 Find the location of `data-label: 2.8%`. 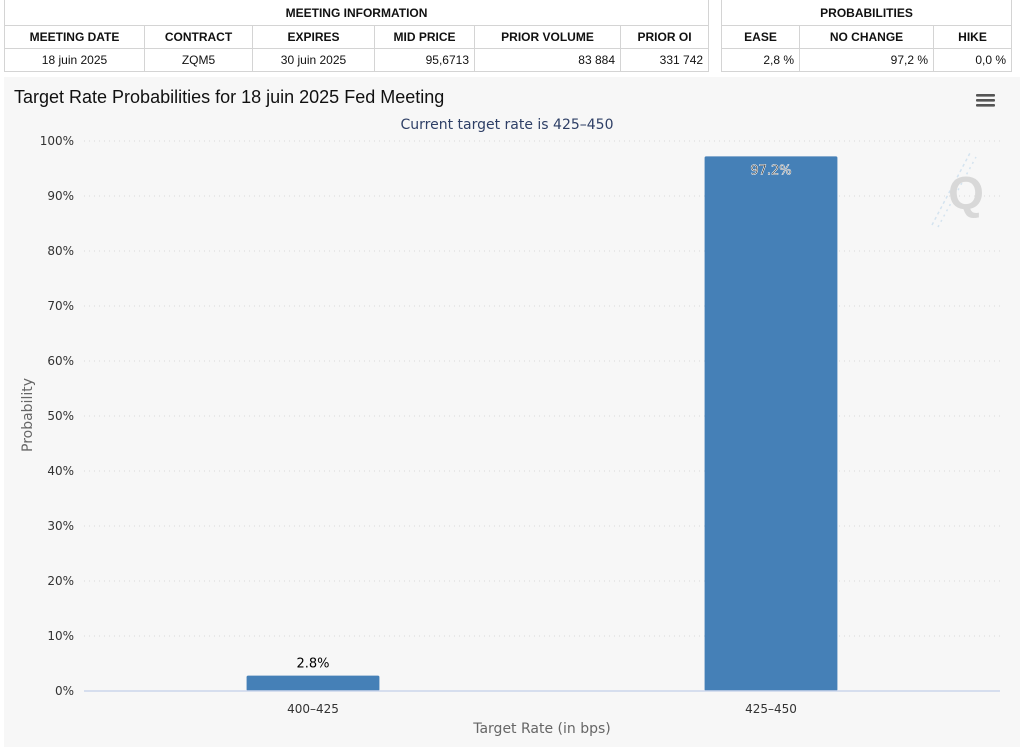

data-label: 2.8% is located at coordinates (312, 664).